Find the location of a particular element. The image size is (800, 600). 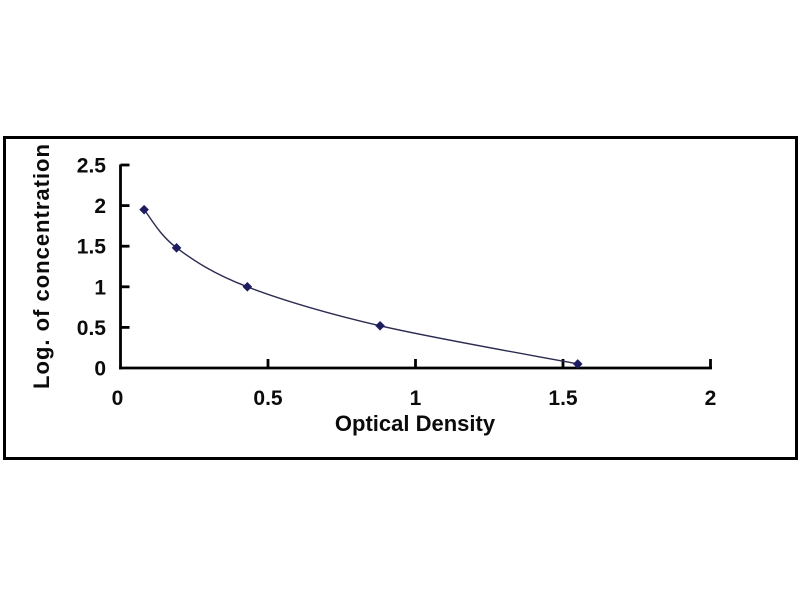

y-tick-label: 0 is located at coordinates (100, 369).